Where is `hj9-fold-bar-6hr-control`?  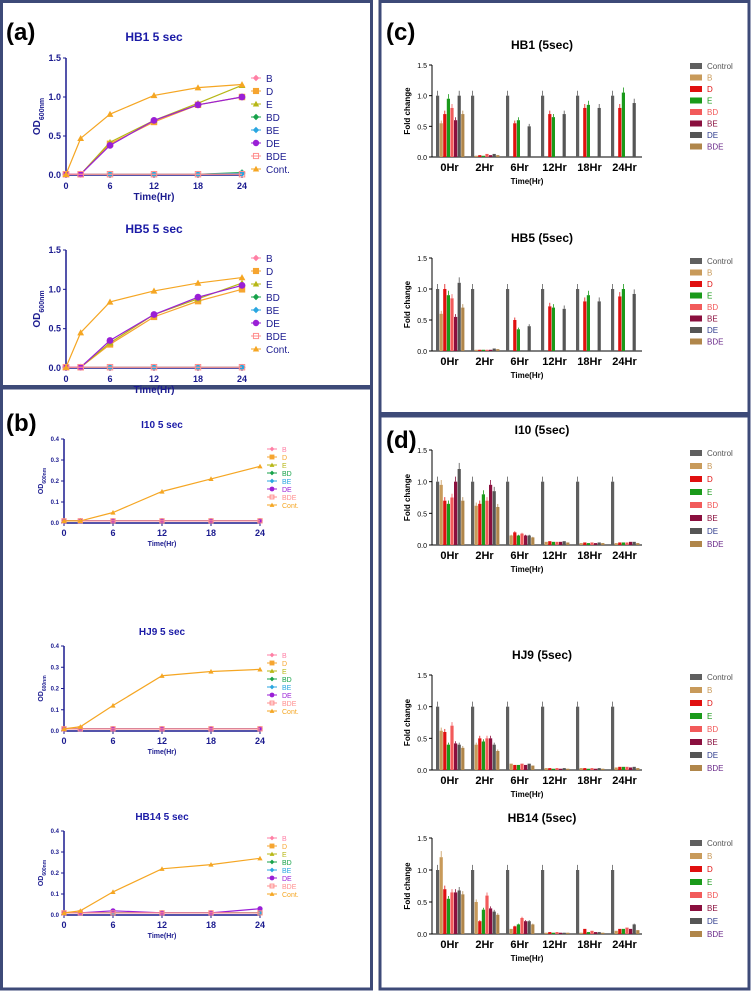
hj9-fold-bar-6hr-control is located at coordinates (508, 738).